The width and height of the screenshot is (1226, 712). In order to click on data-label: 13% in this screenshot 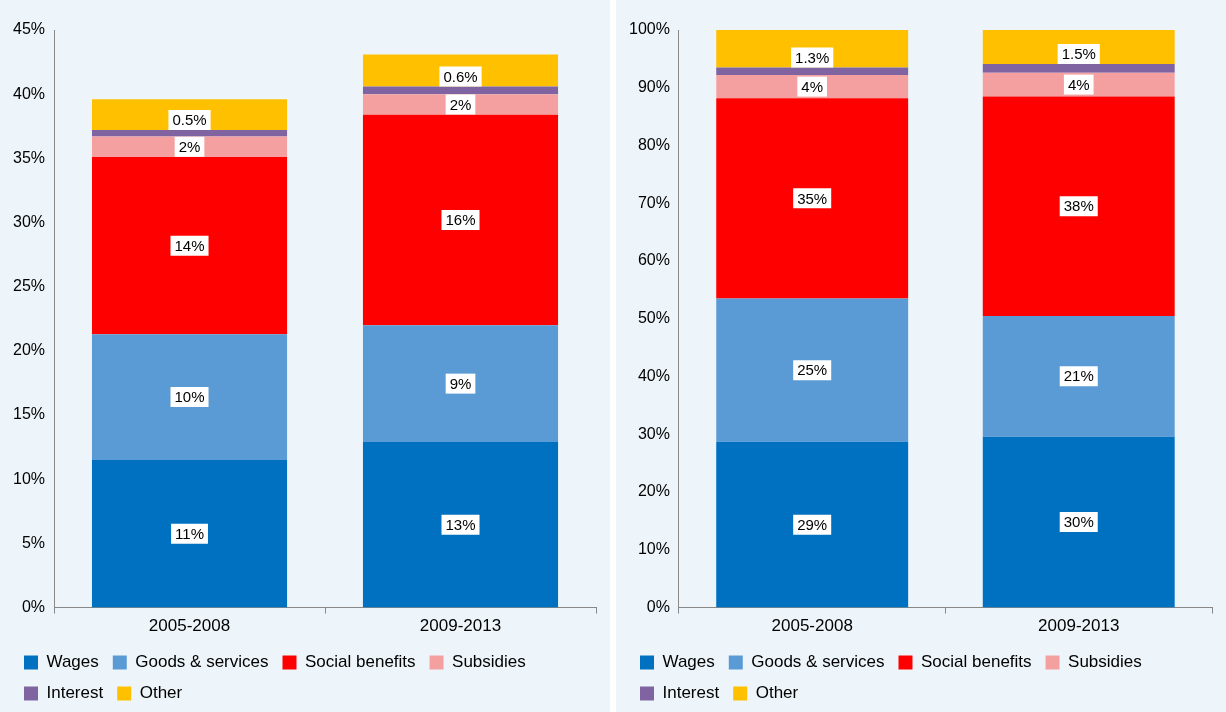, I will do `click(460, 524)`.